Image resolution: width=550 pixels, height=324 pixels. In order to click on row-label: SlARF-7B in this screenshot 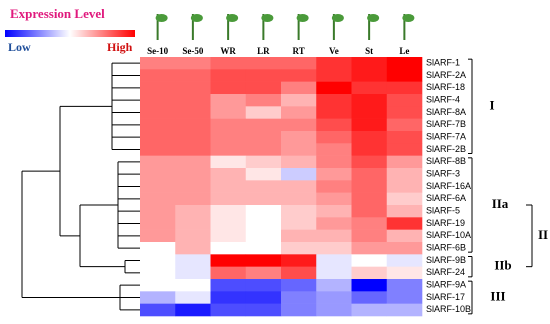, I will do `click(446, 124)`.